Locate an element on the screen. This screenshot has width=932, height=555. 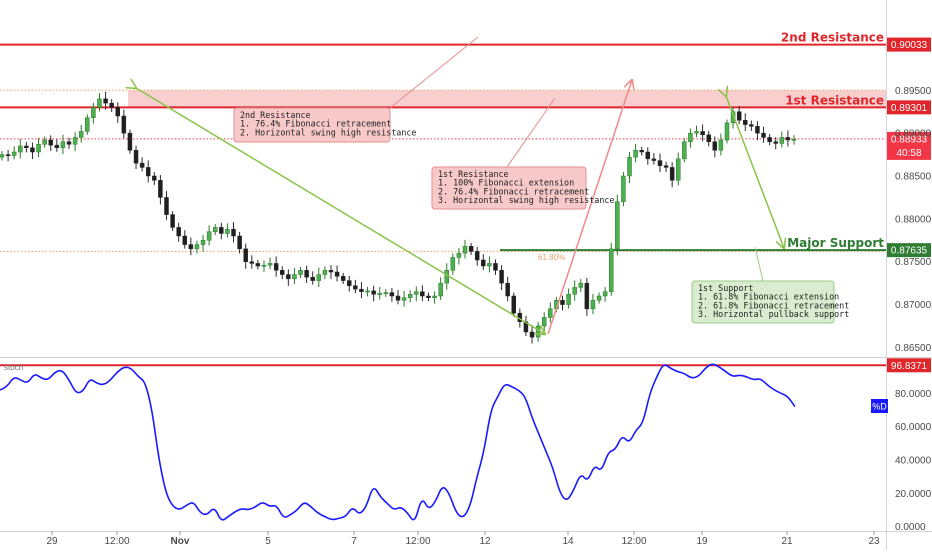
time-tick-label: 7 is located at coordinates (354, 541).